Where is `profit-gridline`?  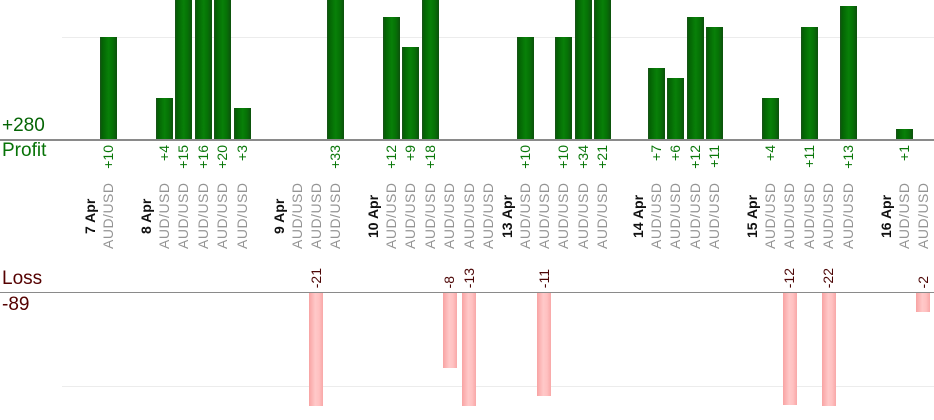 profit-gridline is located at coordinates (498, 37).